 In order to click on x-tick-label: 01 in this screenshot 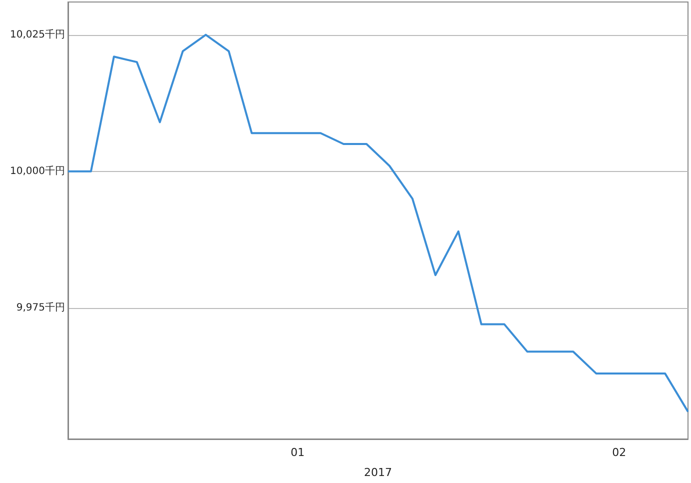, I will do `click(297, 452)`.